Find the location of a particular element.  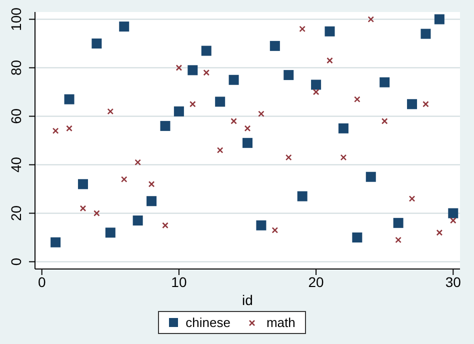

x-tick-label: 0 is located at coordinates (42, 282).